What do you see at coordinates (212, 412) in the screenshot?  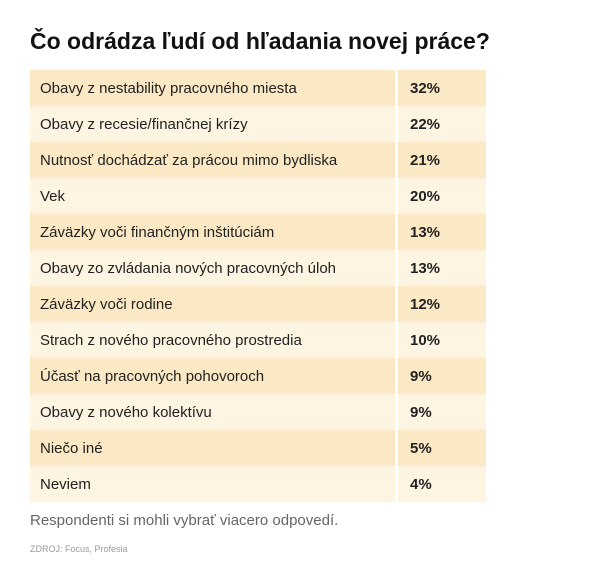 I see `row-label: Obavy z nového kolektívu` at bounding box center [212, 412].